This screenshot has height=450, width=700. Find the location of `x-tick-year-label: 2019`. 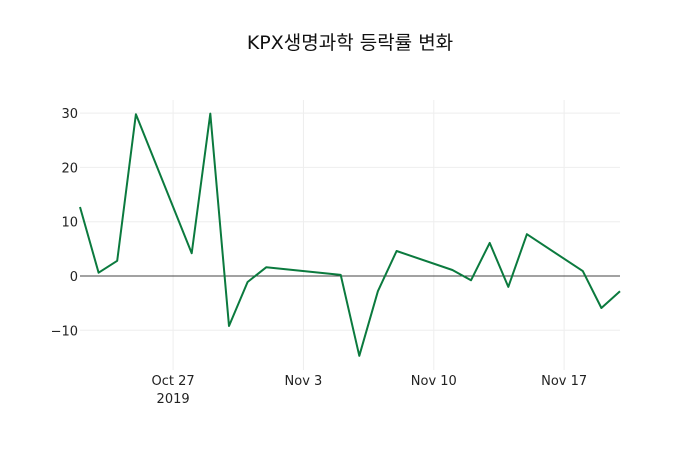

x-tick-year-label: 2019 is located at coordinates (173, 399).